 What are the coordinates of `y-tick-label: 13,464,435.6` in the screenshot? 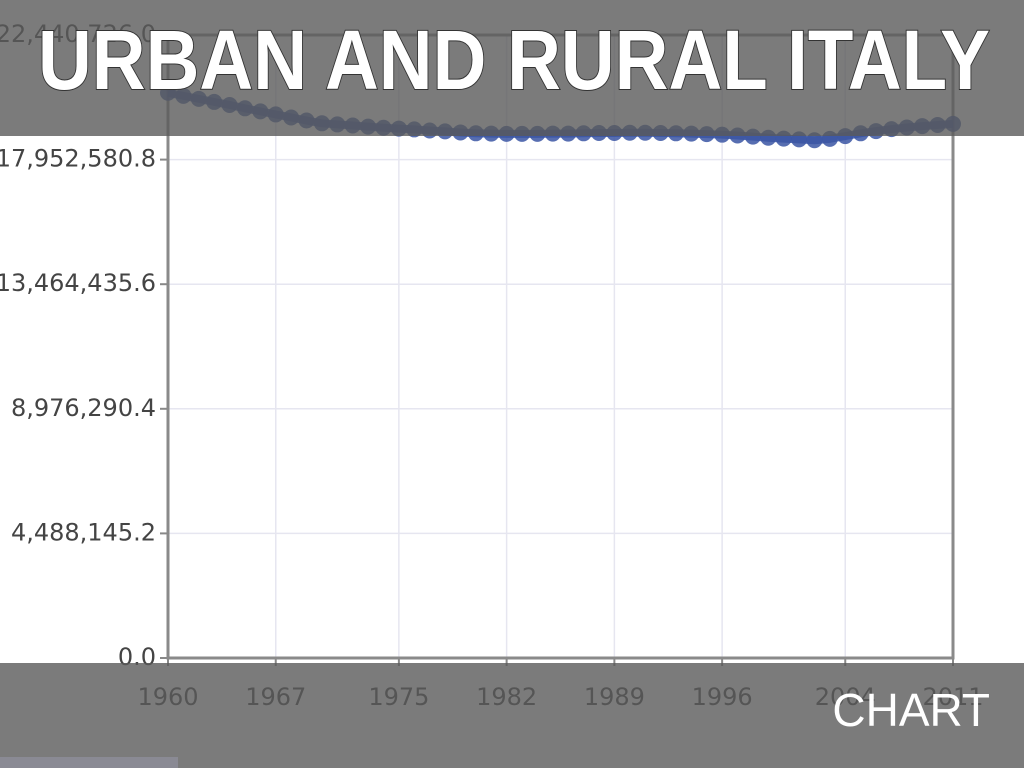 It's located at (78, 283).